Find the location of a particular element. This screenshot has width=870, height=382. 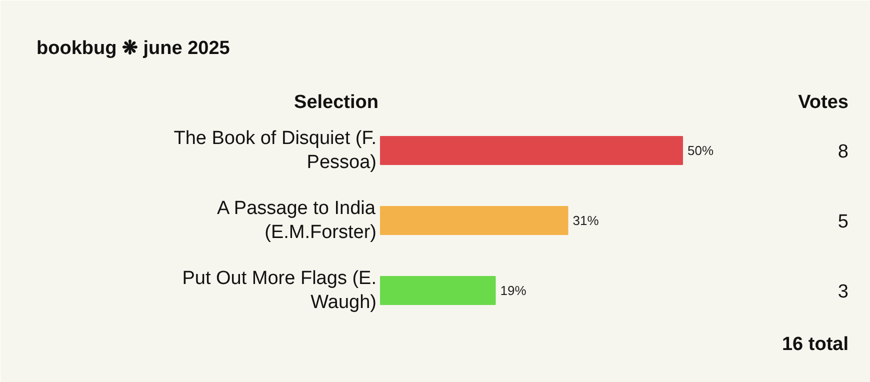

text: 16 total is located at coordinates (815, 344).